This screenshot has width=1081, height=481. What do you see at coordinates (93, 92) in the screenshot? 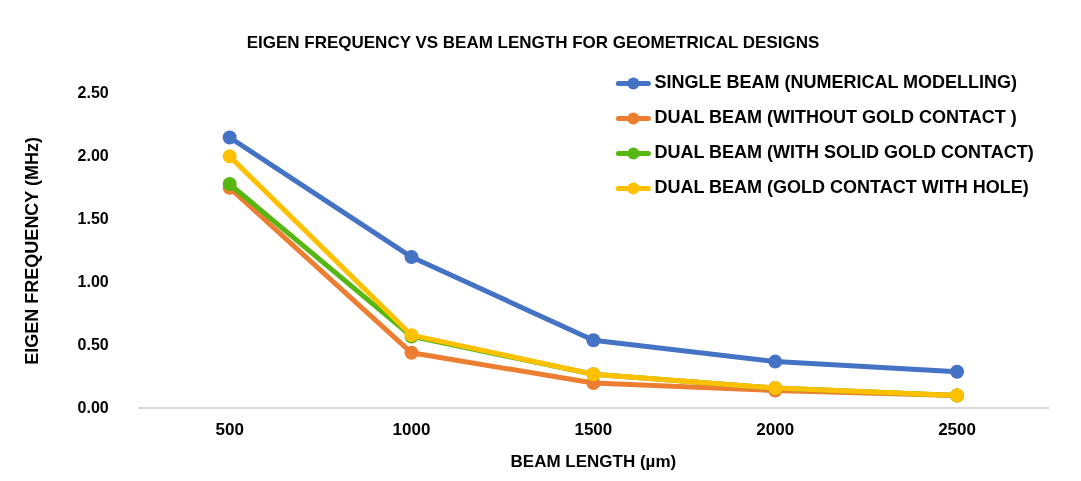
I see `y-tick-label: 2.50` at bounding box center [93, 92].